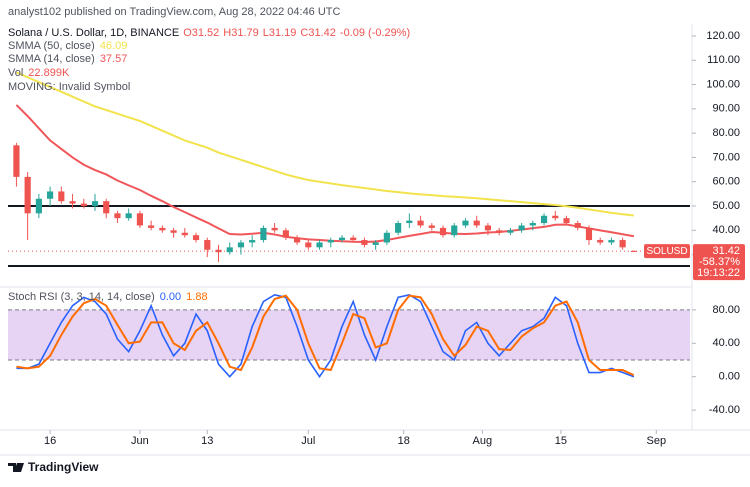  I want to click on legend-entry: Vol, so click(15, 73).